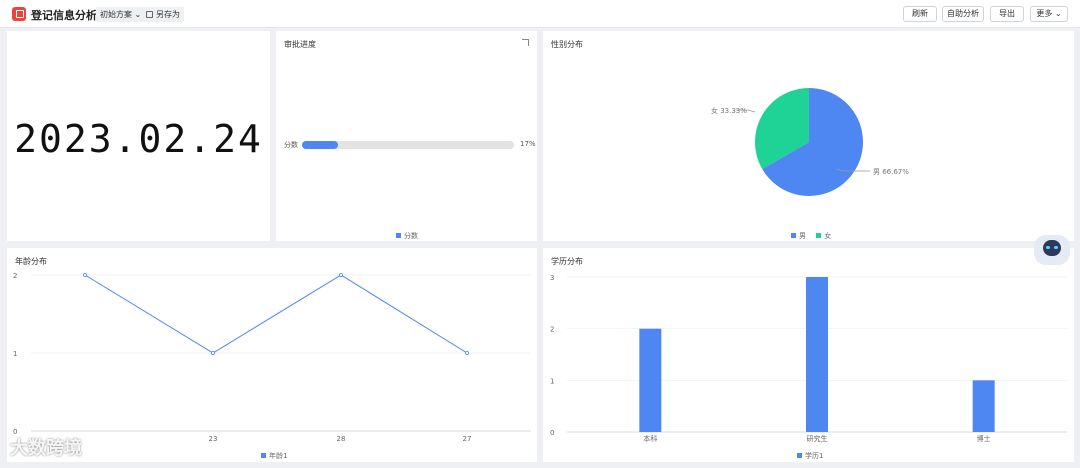 Image resolution: width=1080 pixels, height=468 pixels. Describe the element at coordinates (817, 438) in the screenshot. I see `x-tick-label: 研究生` at that location.